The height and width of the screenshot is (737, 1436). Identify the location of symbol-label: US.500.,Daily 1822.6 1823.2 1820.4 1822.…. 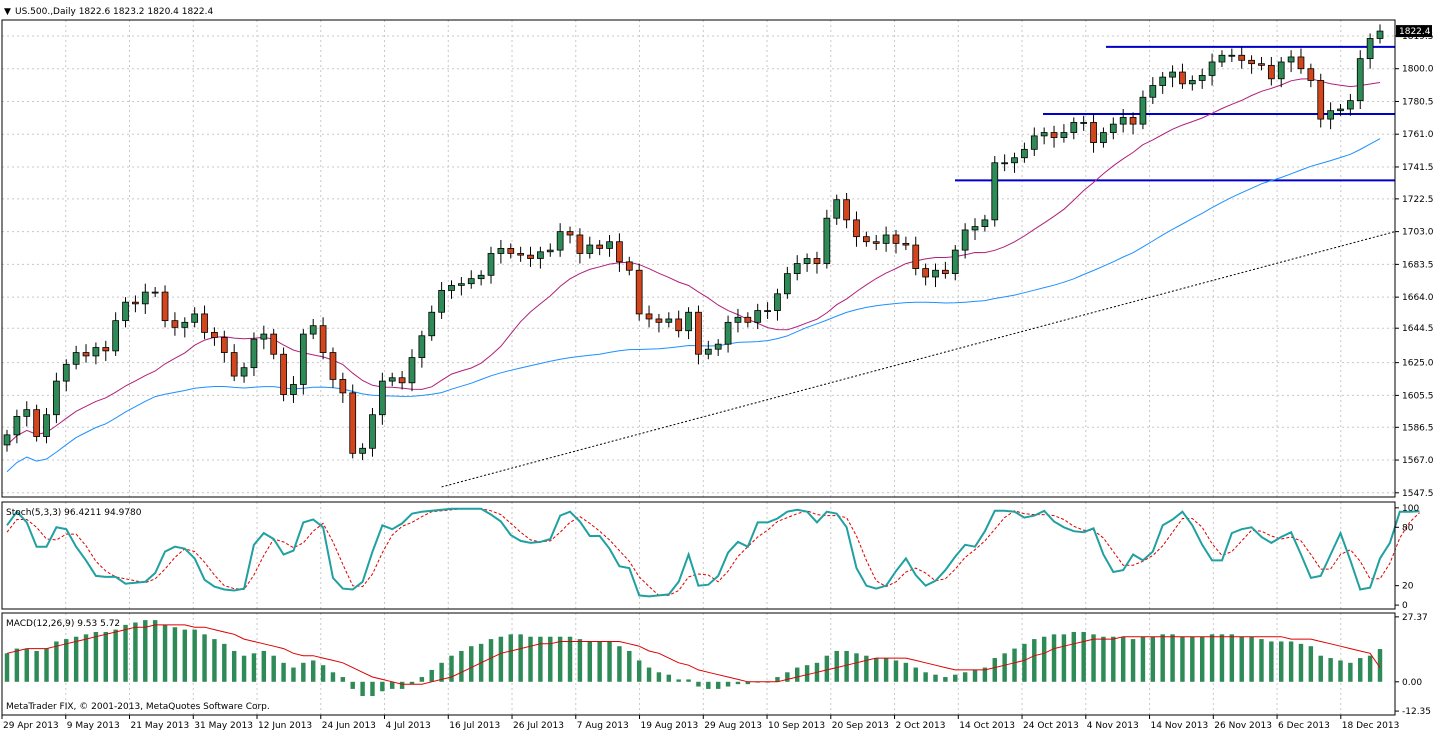
(114, 12).